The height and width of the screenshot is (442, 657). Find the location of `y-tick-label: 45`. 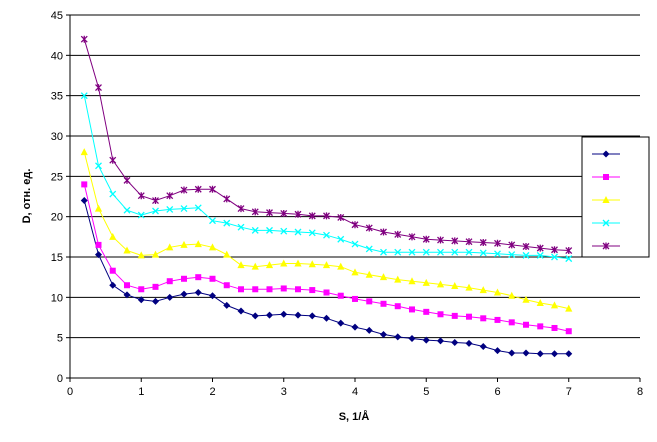

y-tick-label: 45 is located at coordinates (57, 16).